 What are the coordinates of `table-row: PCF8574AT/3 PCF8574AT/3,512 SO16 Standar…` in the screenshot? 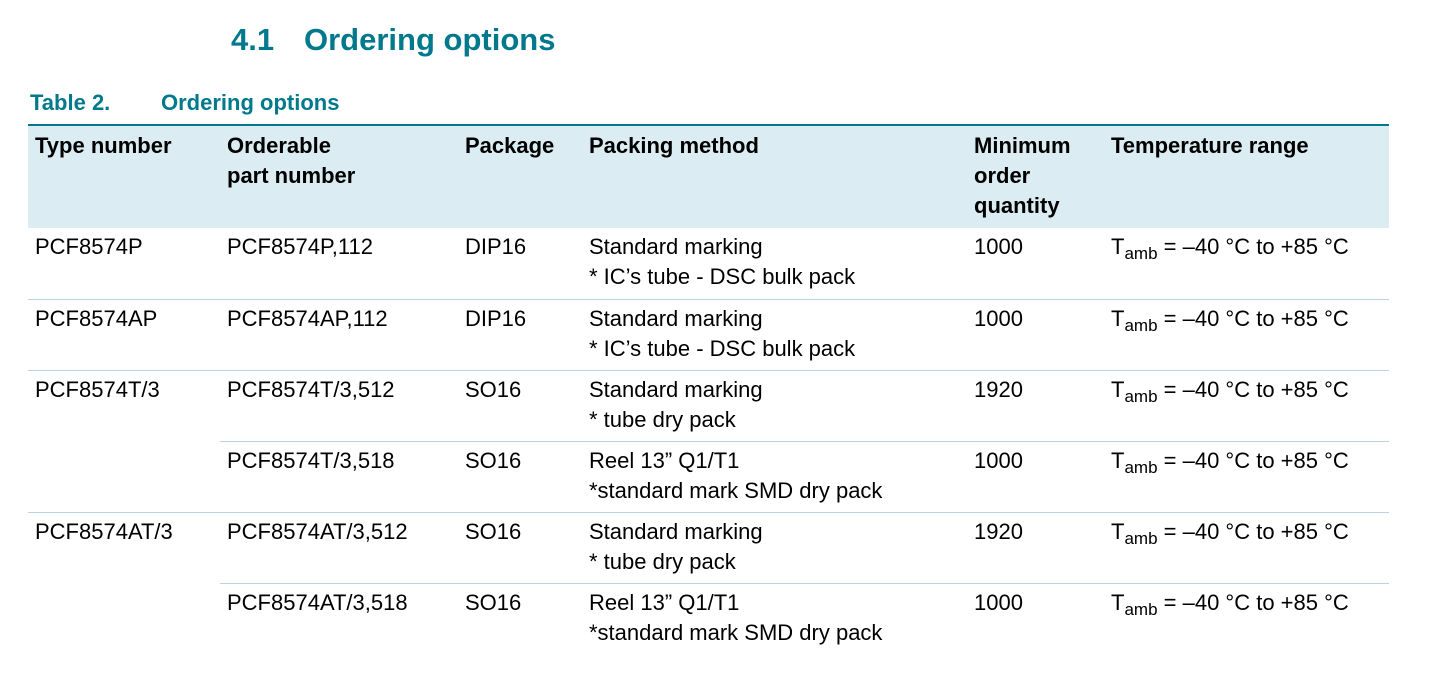 It's located at (708, 547).